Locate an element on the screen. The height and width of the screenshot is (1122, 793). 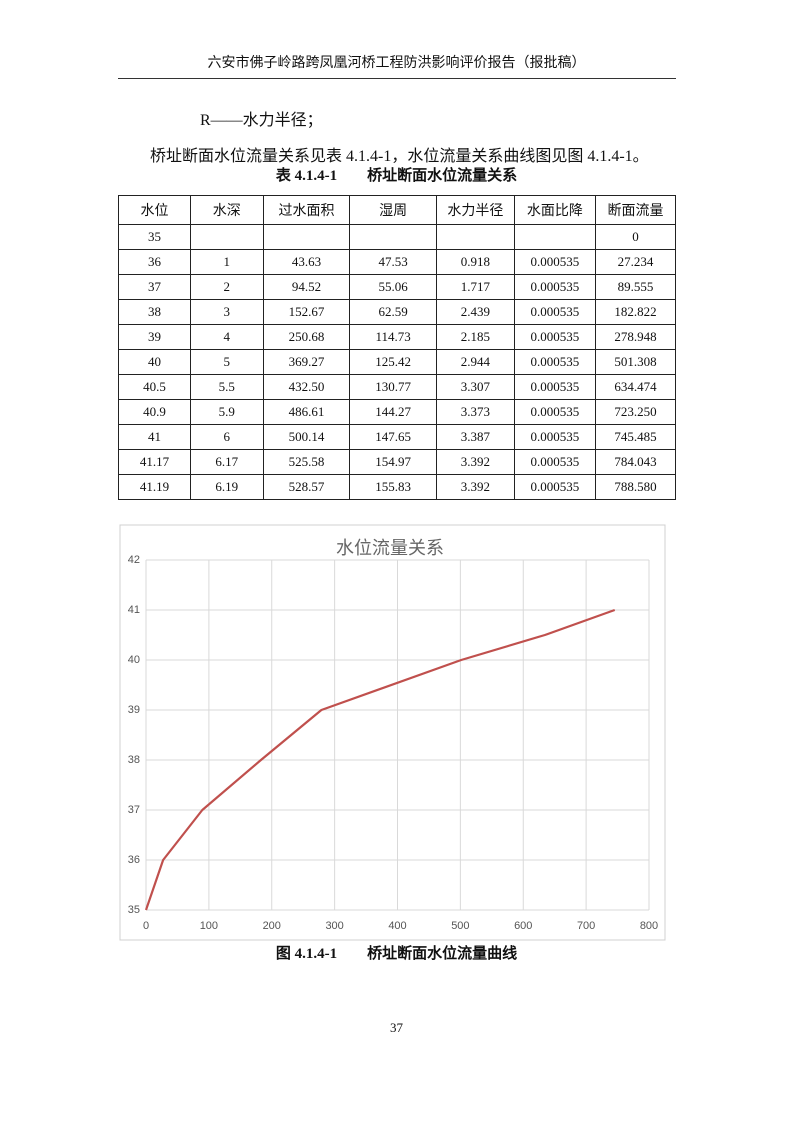
table-cell: 144.27 is located at coordinates (393, 412).